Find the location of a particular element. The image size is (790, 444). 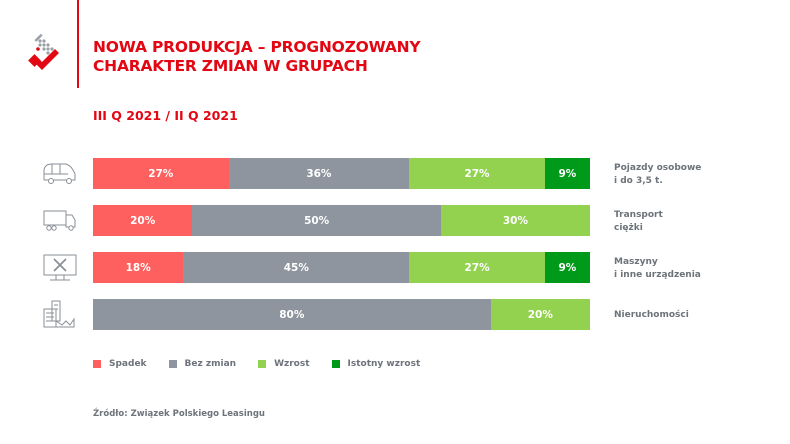

data-label: 50% is located at coordinates (317, 220).